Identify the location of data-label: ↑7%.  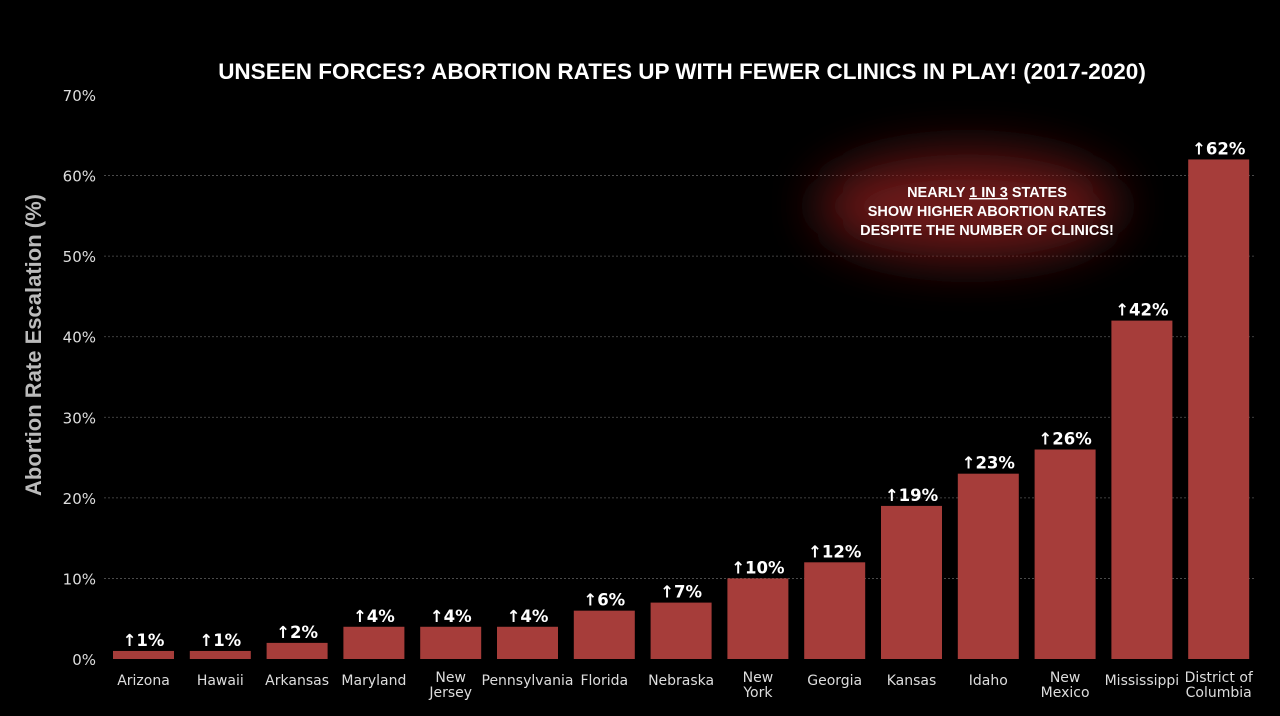
(681, 592).